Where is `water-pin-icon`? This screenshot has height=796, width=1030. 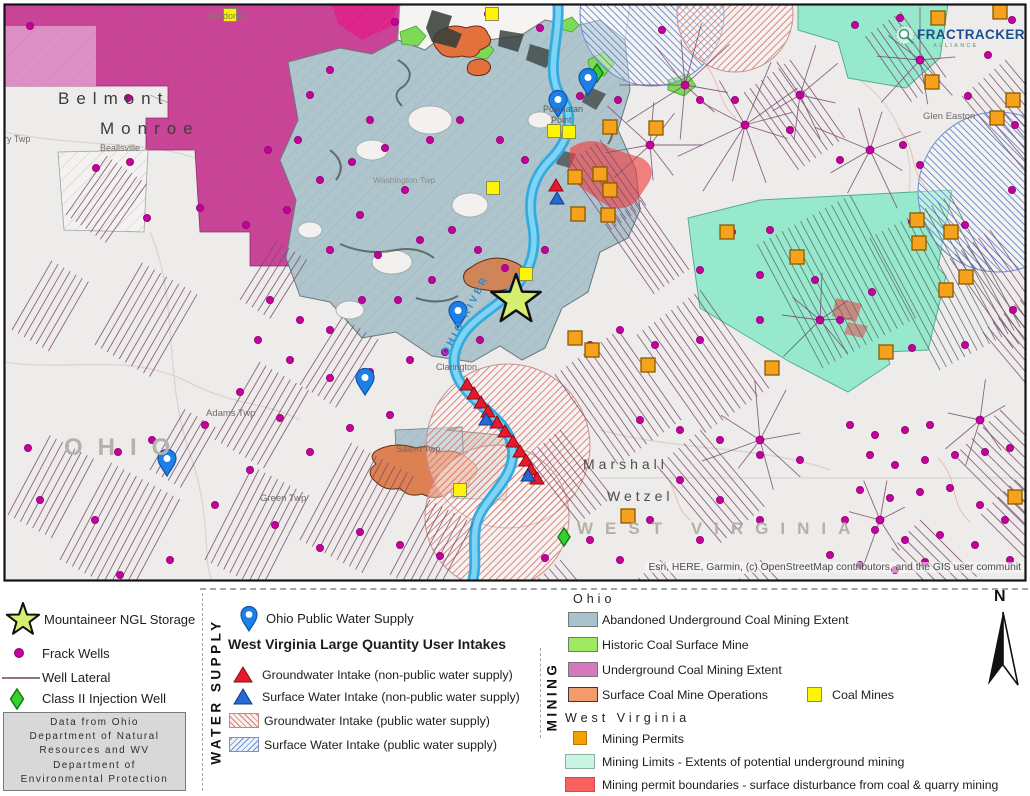
water-pin-icon is located at coordinates (588, 82).